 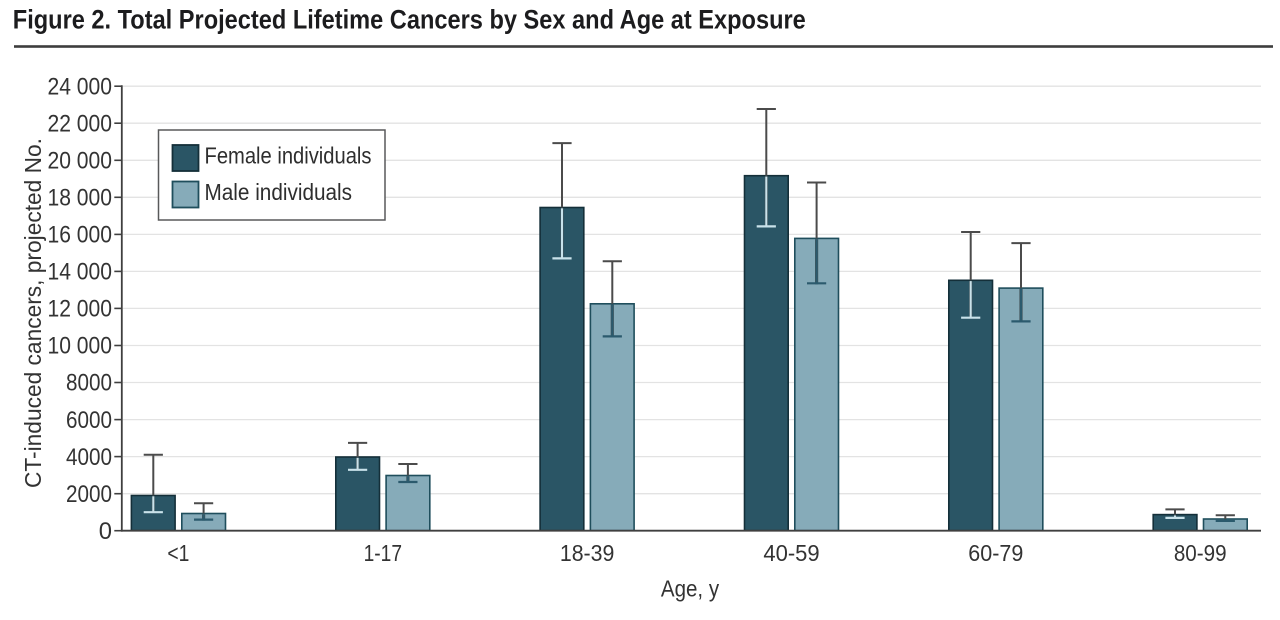 What do you see at coordinates (80, 309) in the screenshot?
I see `svg-text: 12 000` at bounding box center [80, 309].